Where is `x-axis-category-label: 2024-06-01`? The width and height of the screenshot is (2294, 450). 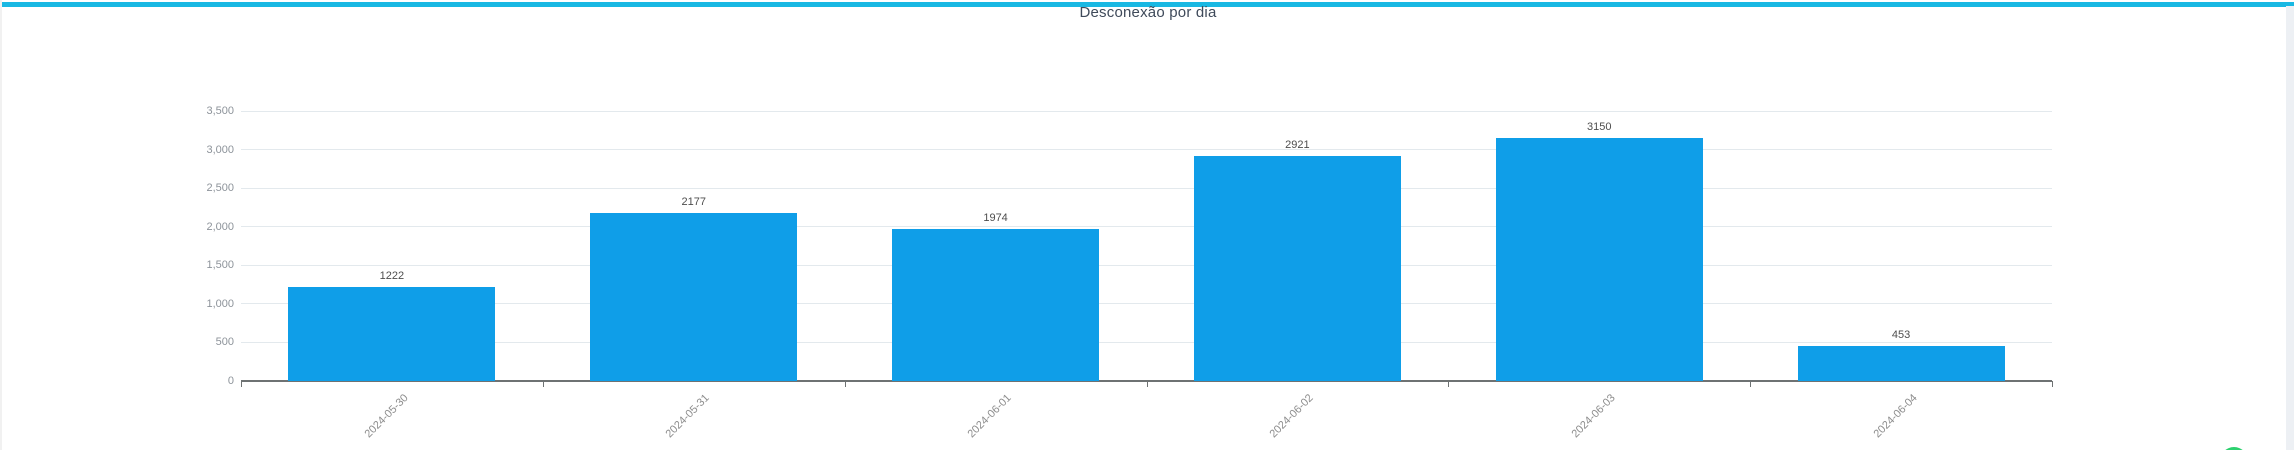
x-axis-category-label: 2024-06-01 is located at coordinates (990, 416).